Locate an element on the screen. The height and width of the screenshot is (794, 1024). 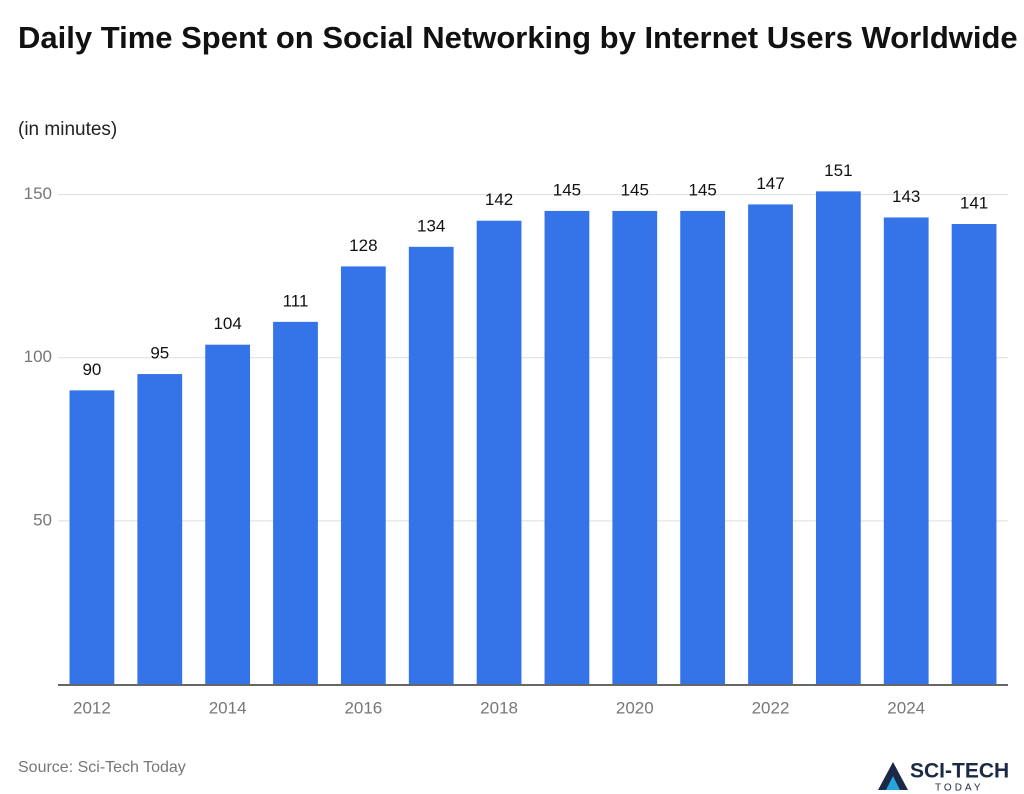
x-tick-label: 2016 is located at coordinates (363, 707).